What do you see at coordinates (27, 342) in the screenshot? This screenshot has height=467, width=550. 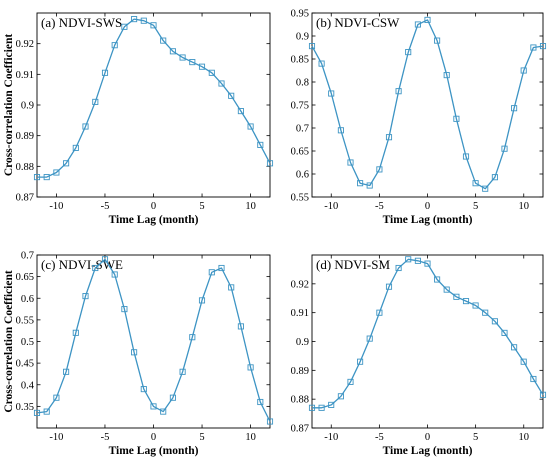 I see `panel-swe-ytick-label: 0.5` at bounding box center [27, 342].